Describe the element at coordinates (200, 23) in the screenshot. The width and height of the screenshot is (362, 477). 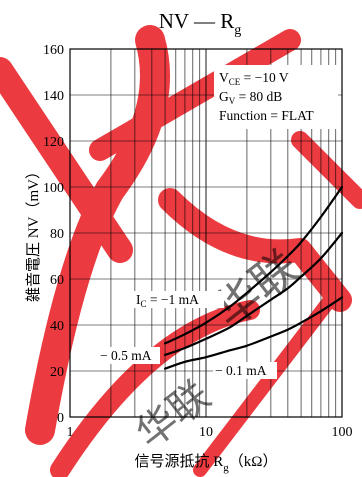
I see `chart-title: NV — Rg` at that location.